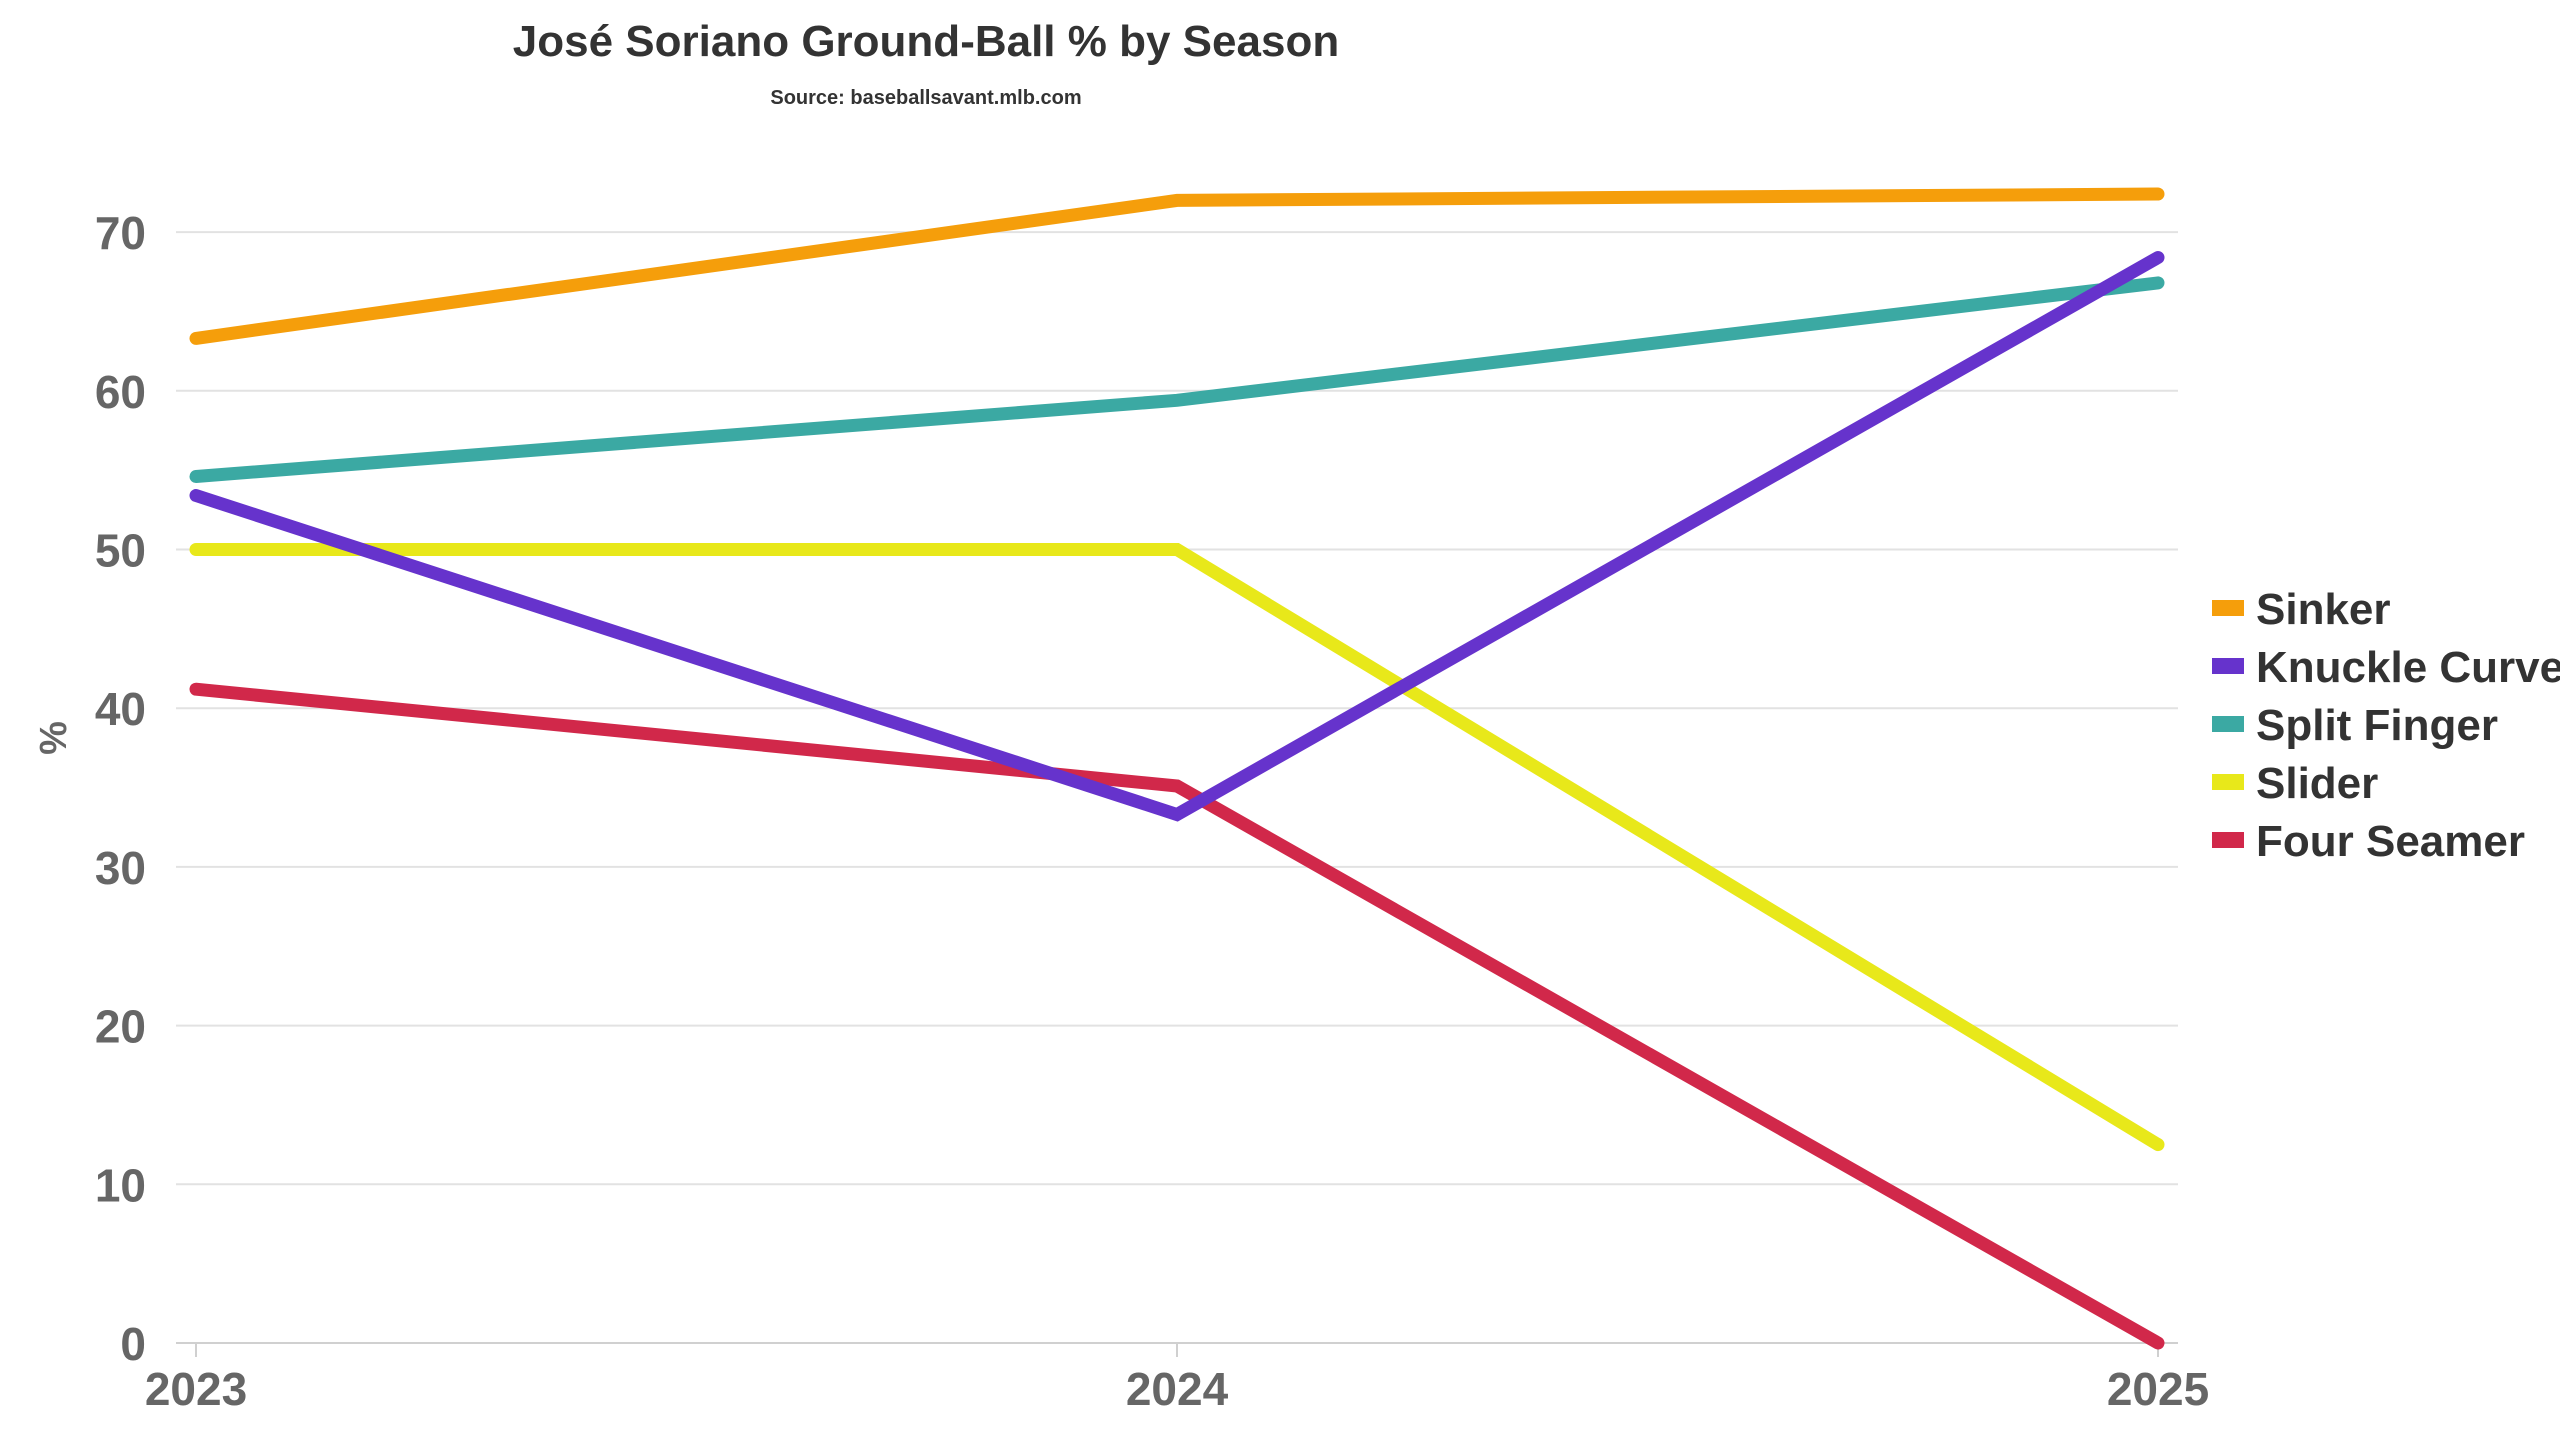  Describe the element at coordinates (120, 1185) in the screenshot. I see `y-tick-label: 10` at that location.